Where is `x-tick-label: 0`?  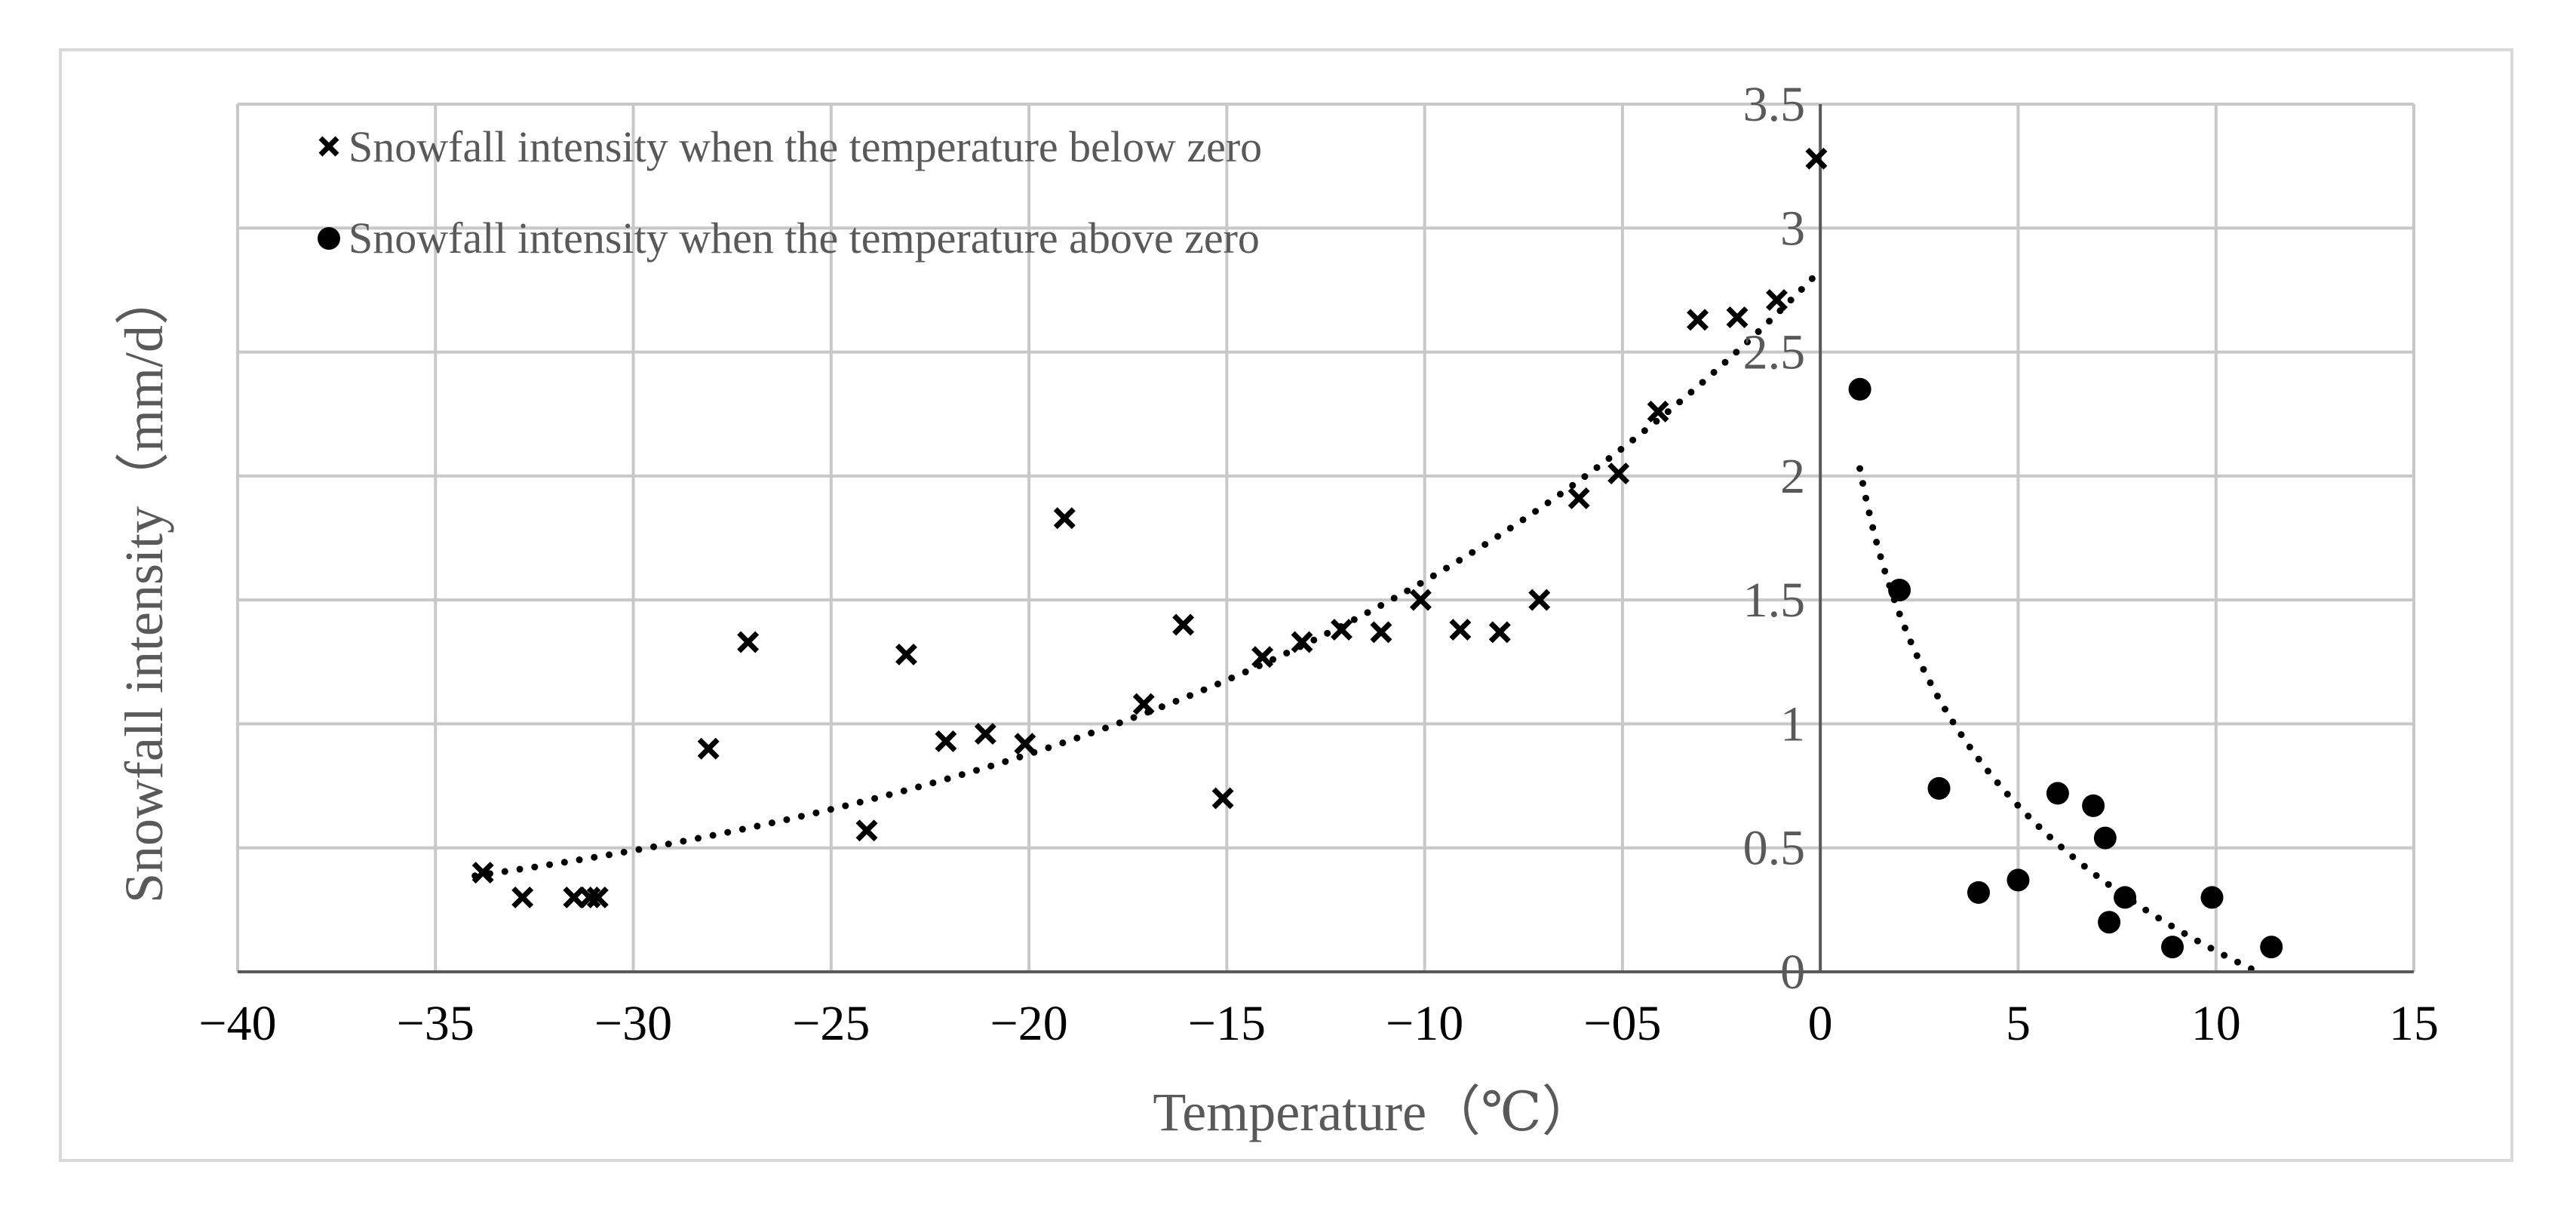
x-tick-label: 0 is located at coordinates (1820, 1024).